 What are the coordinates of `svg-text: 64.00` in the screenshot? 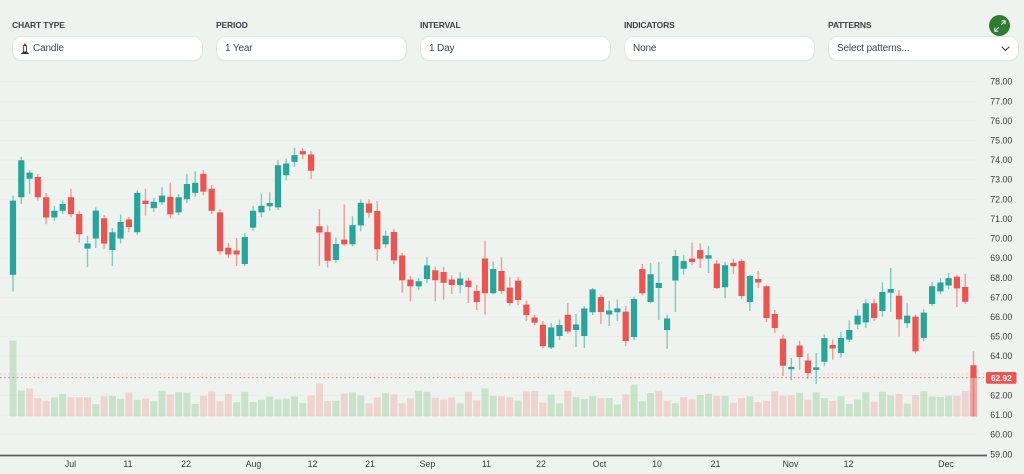 It's located at (1001, 356).